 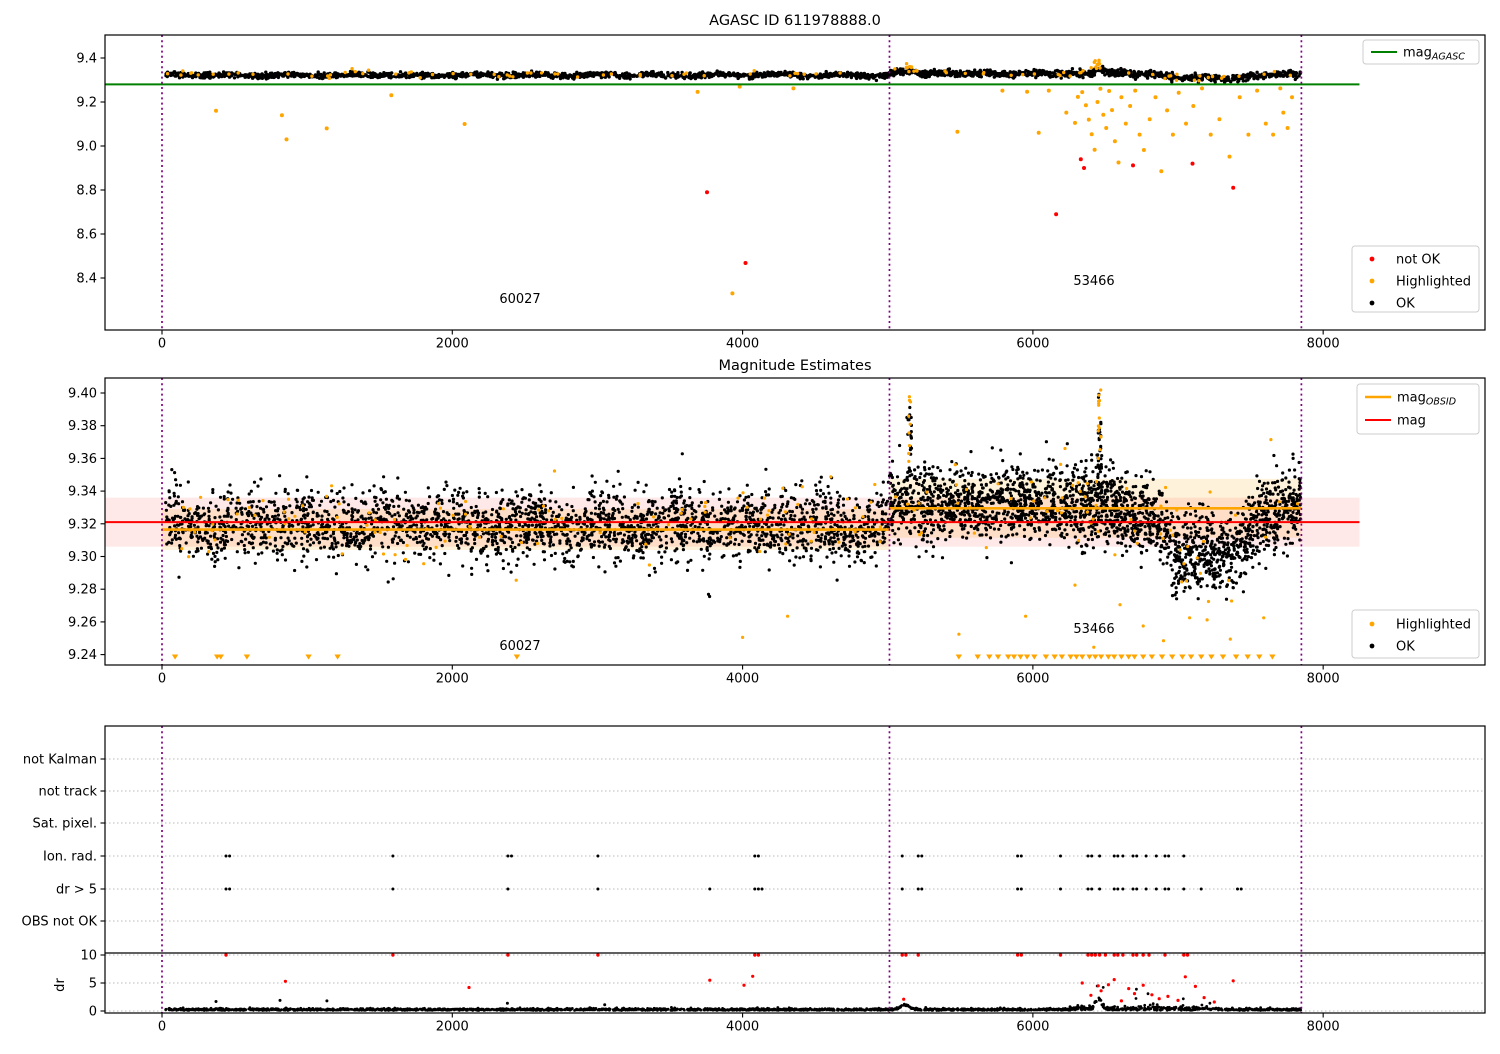 I want to click on axes2-legend-points: Highlighted OK, so click(x=1415, y=634).